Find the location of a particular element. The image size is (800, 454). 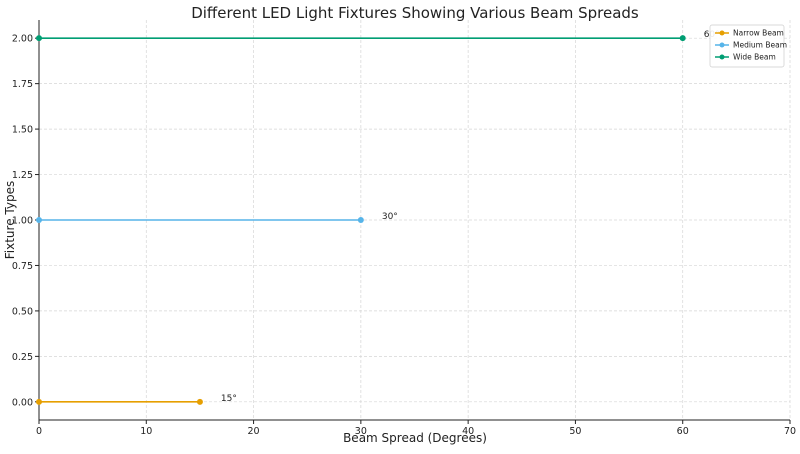

x-tick-label: 70 is located at coordinates (790, 431).